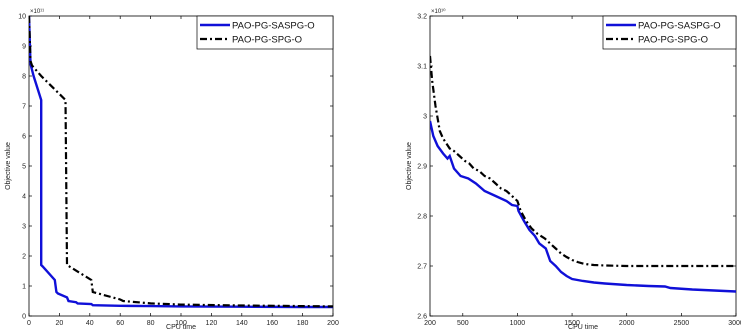 This screenshot has width=741, height=329. Describe the element at coordinates (682, 323) in the screenshot. I see `x-tick-label: 2500` at that location.